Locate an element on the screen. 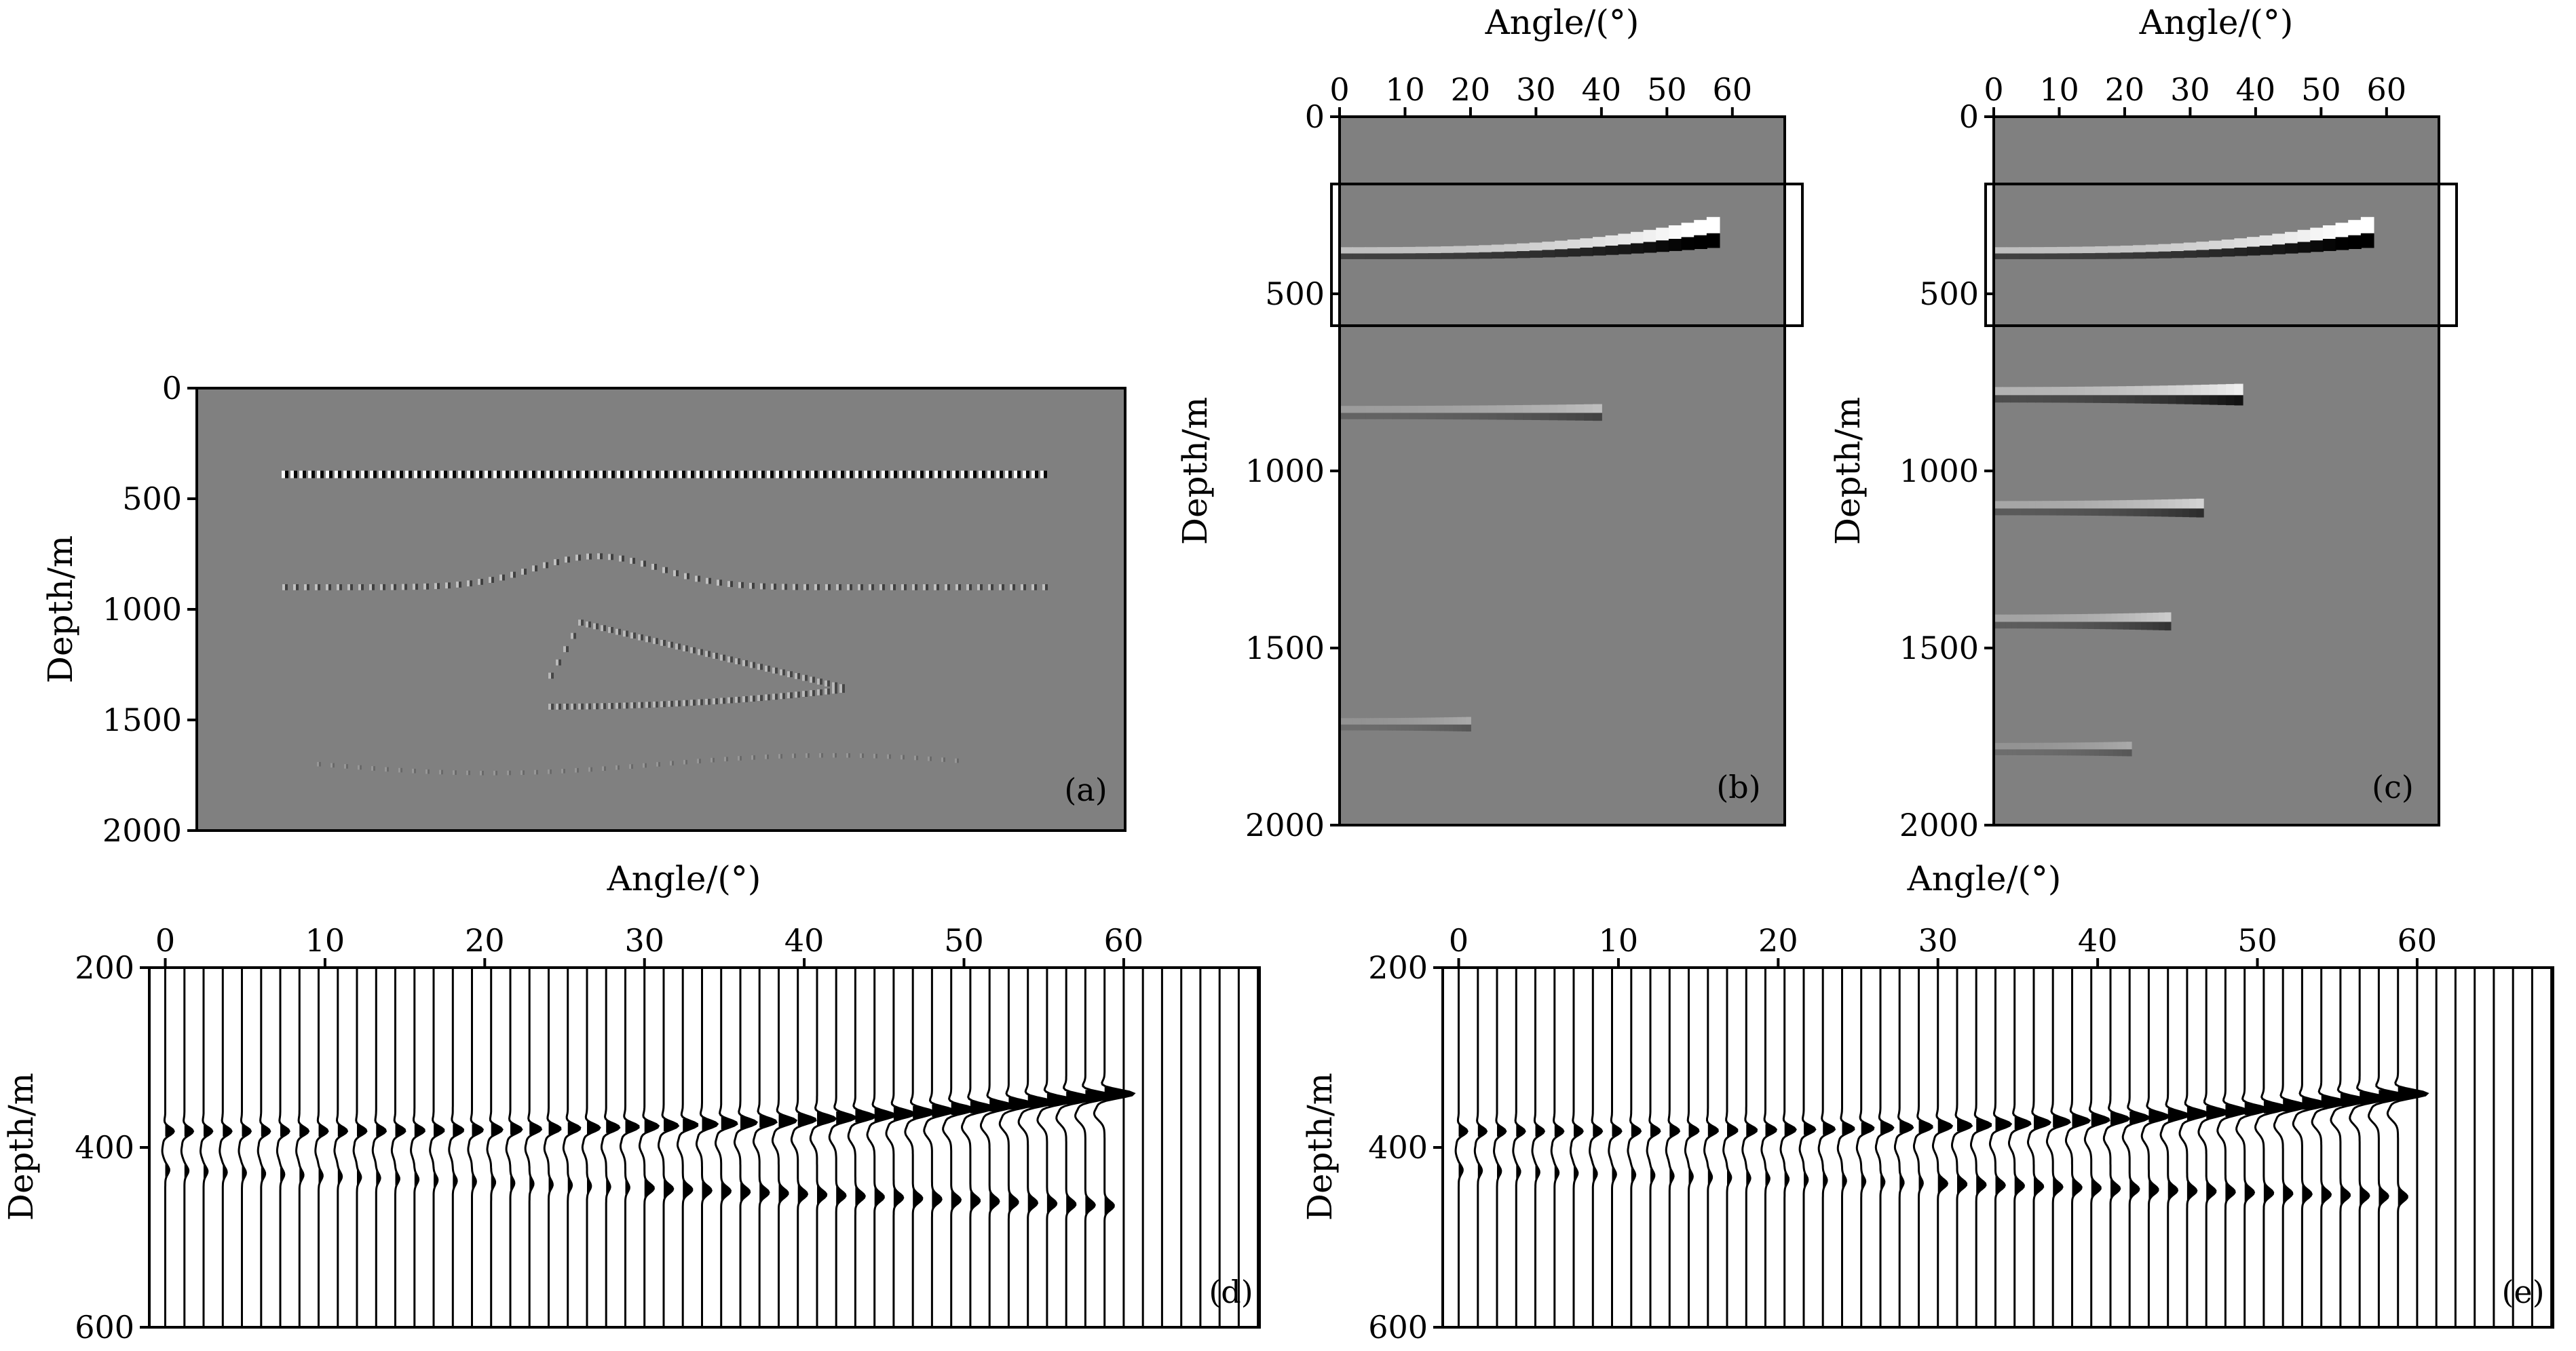  panel-a-background is located at coordinates (661, 609).